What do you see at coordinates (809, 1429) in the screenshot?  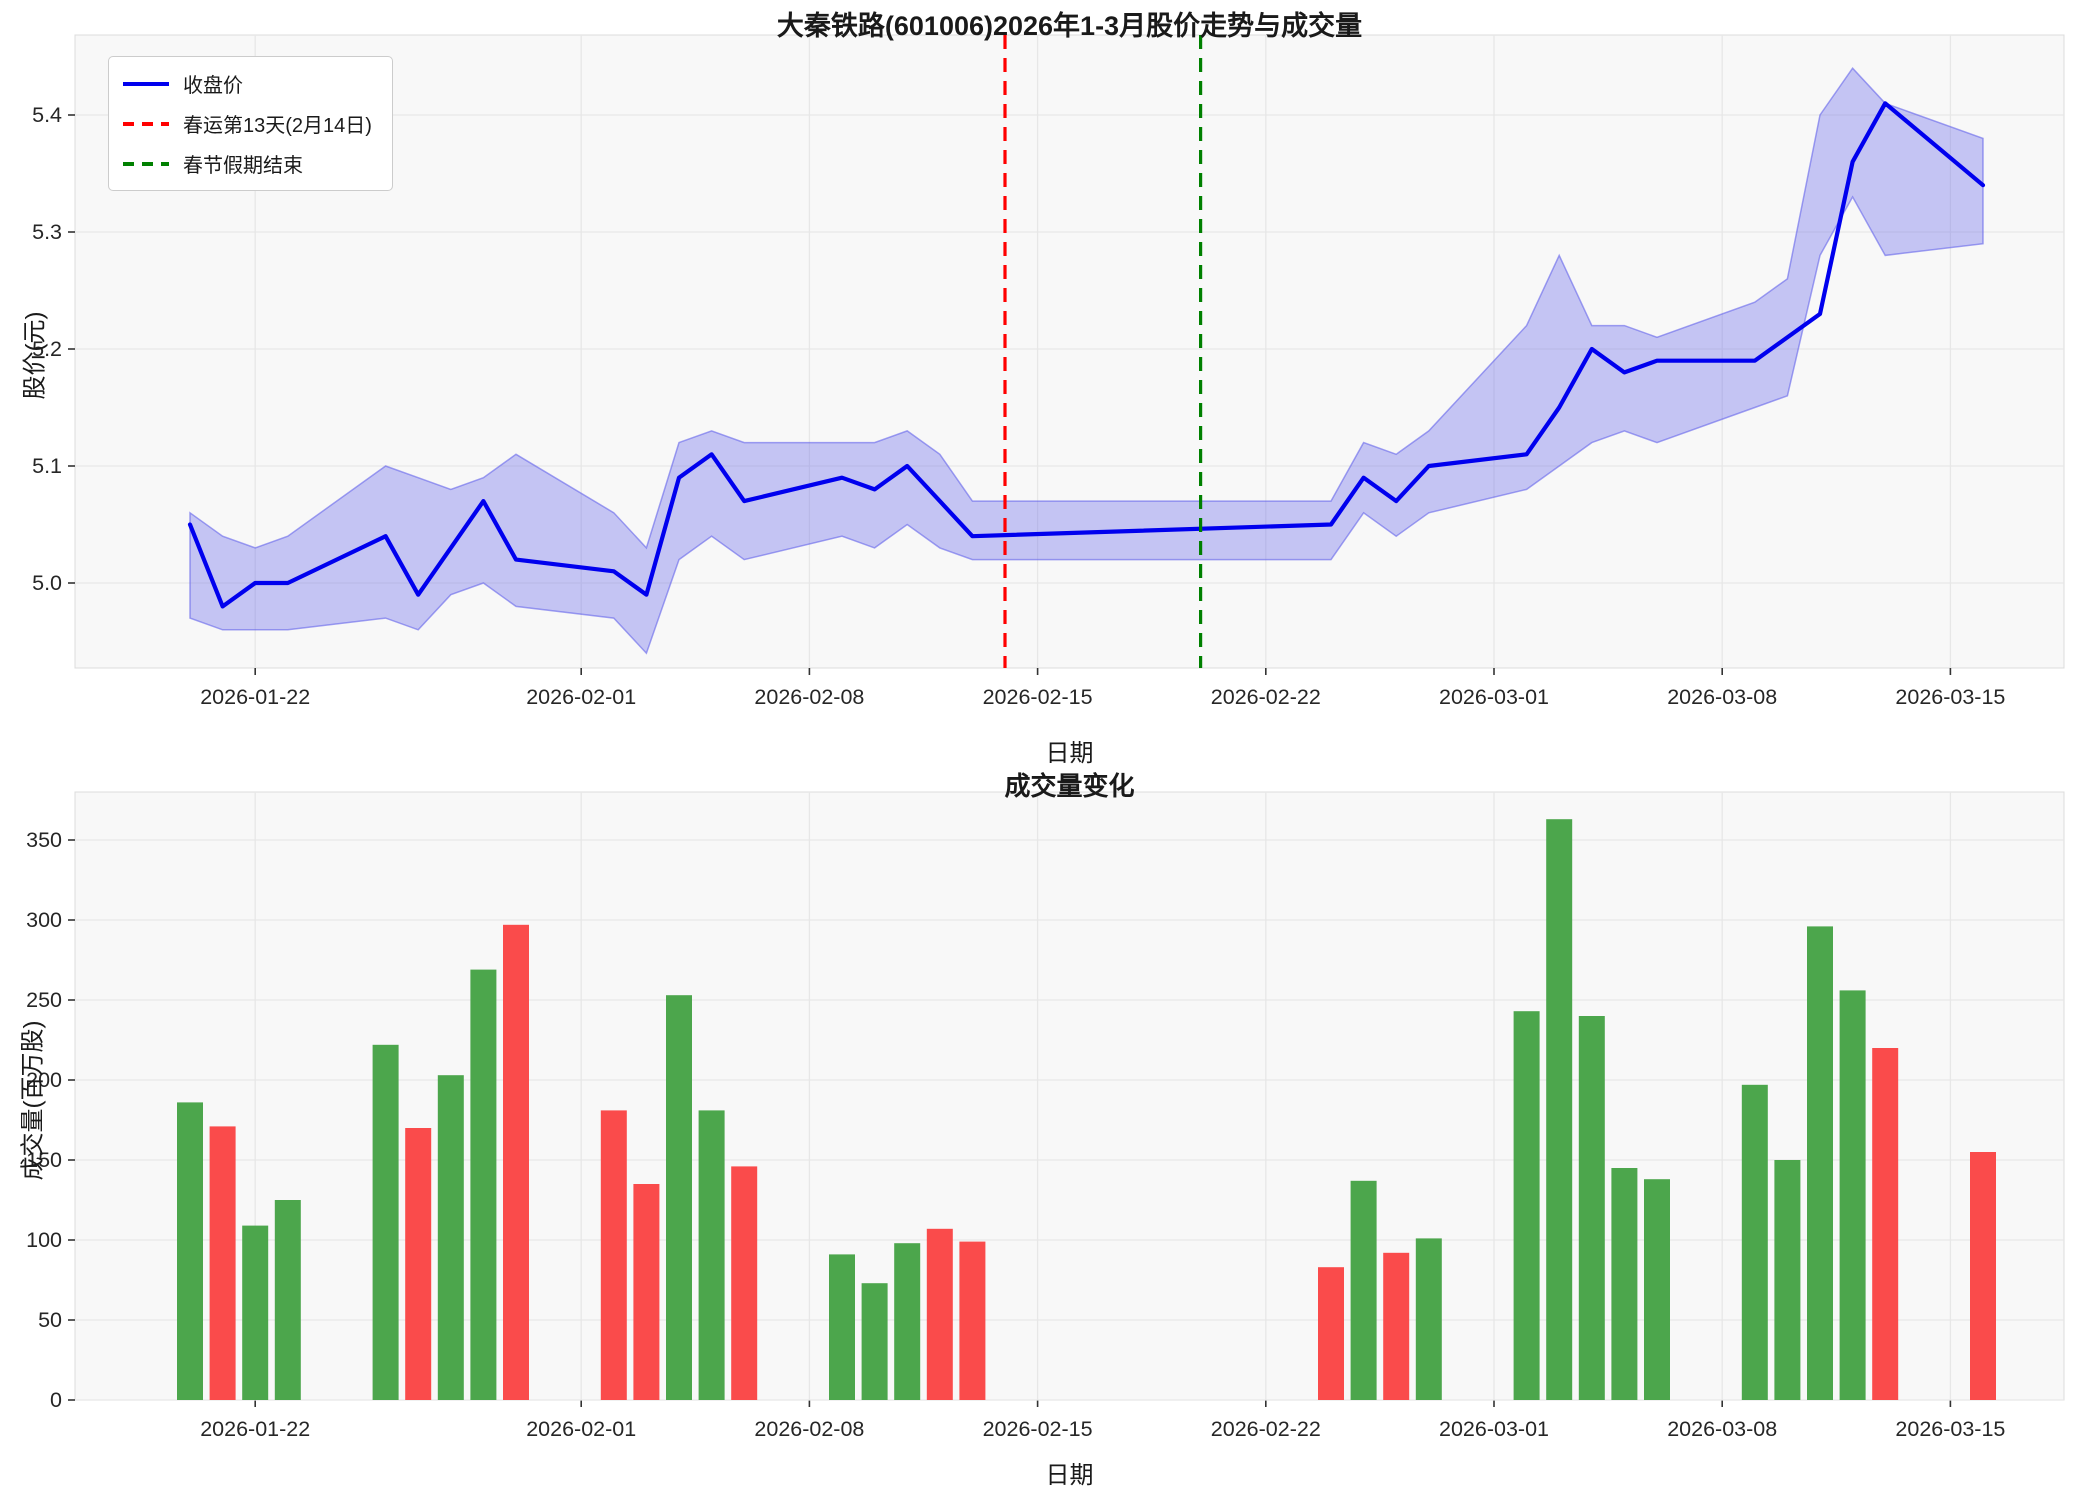 I see `volume-chart-x-ticklabel: 2026-02-08` at bounding box center [809, 1429].